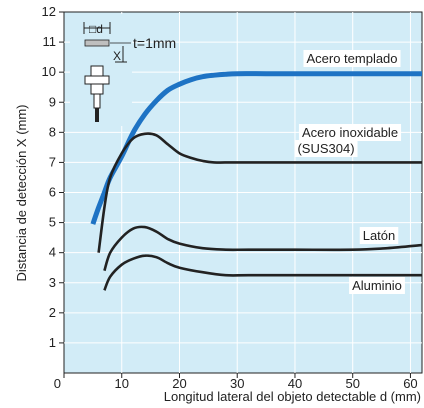  I want to click on series-line-laton, so click(263, 248).